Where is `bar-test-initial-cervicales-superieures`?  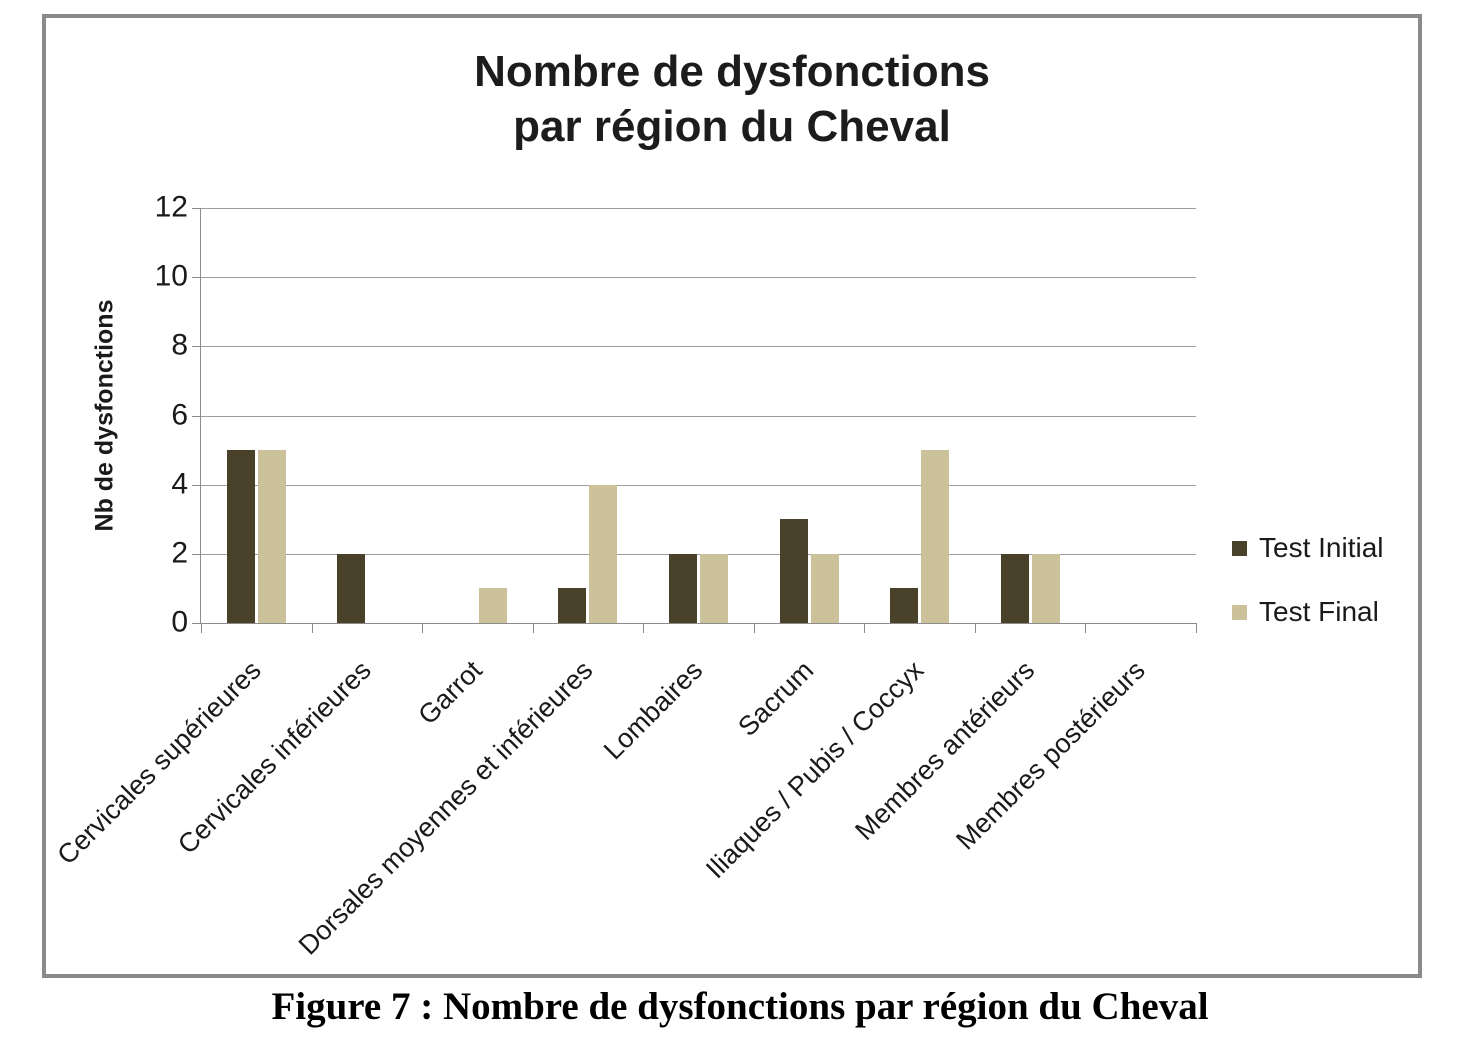 bar-test-initial-cervicales-superieures is located at coordinates (240, 536).